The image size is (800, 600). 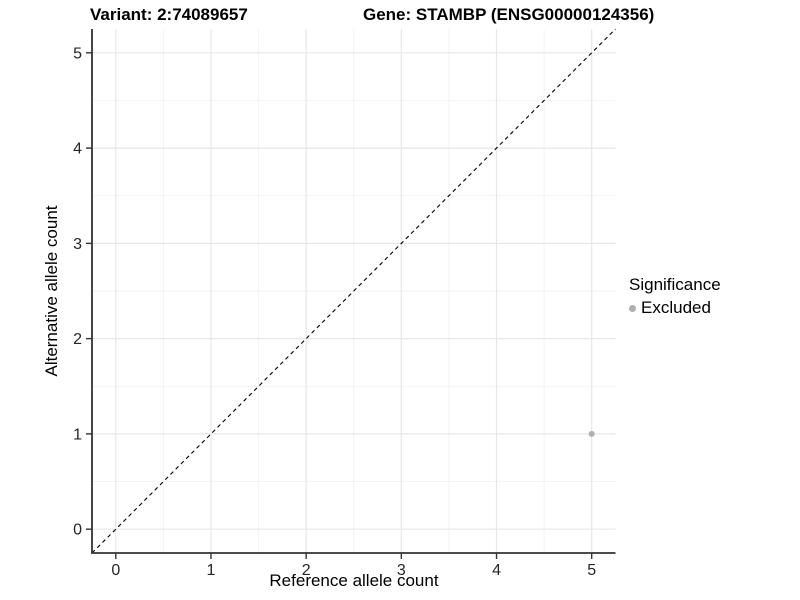 What do you see at coordinates (115, 570) in the screenshot?
I see `x-tick-label: 0` at bounding box center [115, 570].